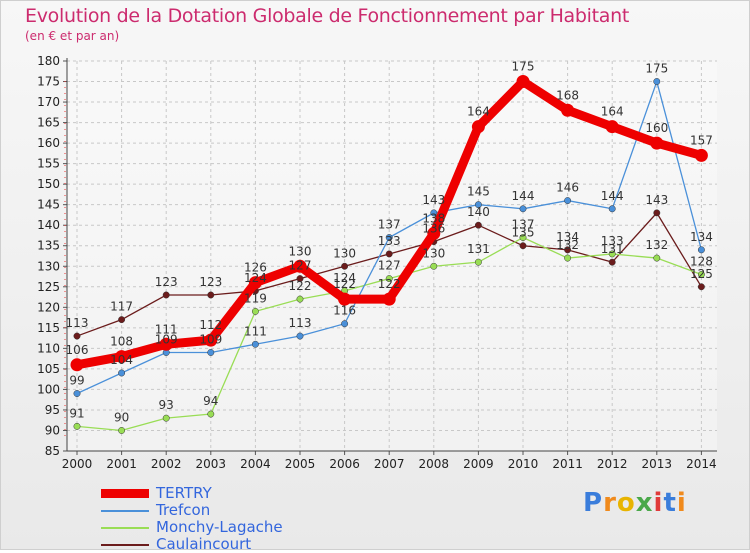  I want to click on logo-letter: x, so click(644, 503).